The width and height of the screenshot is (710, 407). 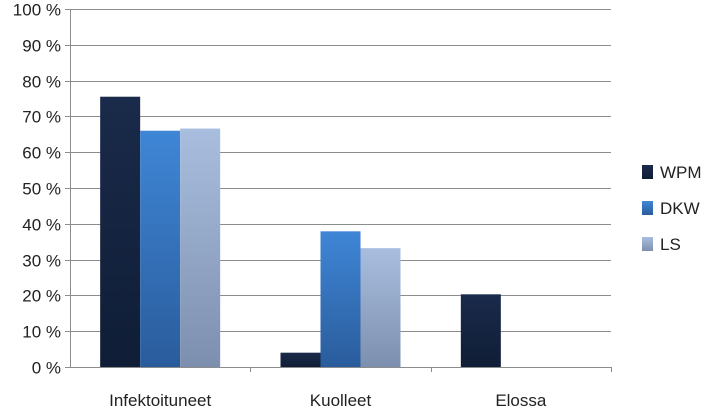 I want to click on y-tick-label: 60 %, so click(x=41, y=153).